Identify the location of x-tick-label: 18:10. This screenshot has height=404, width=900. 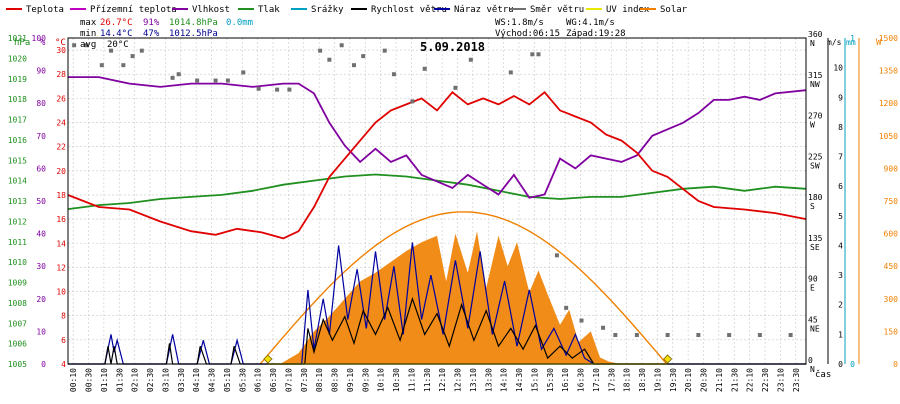
(627, 380).